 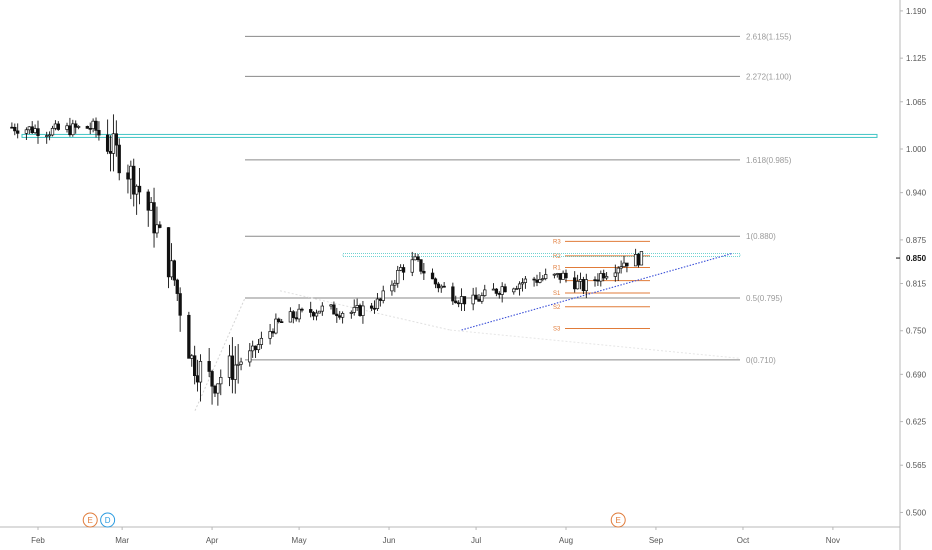 What do you see at coordinates (916, 11) in the screenshot?
I see `price-tick-label: 1.190` at bounding box center [916, 11].